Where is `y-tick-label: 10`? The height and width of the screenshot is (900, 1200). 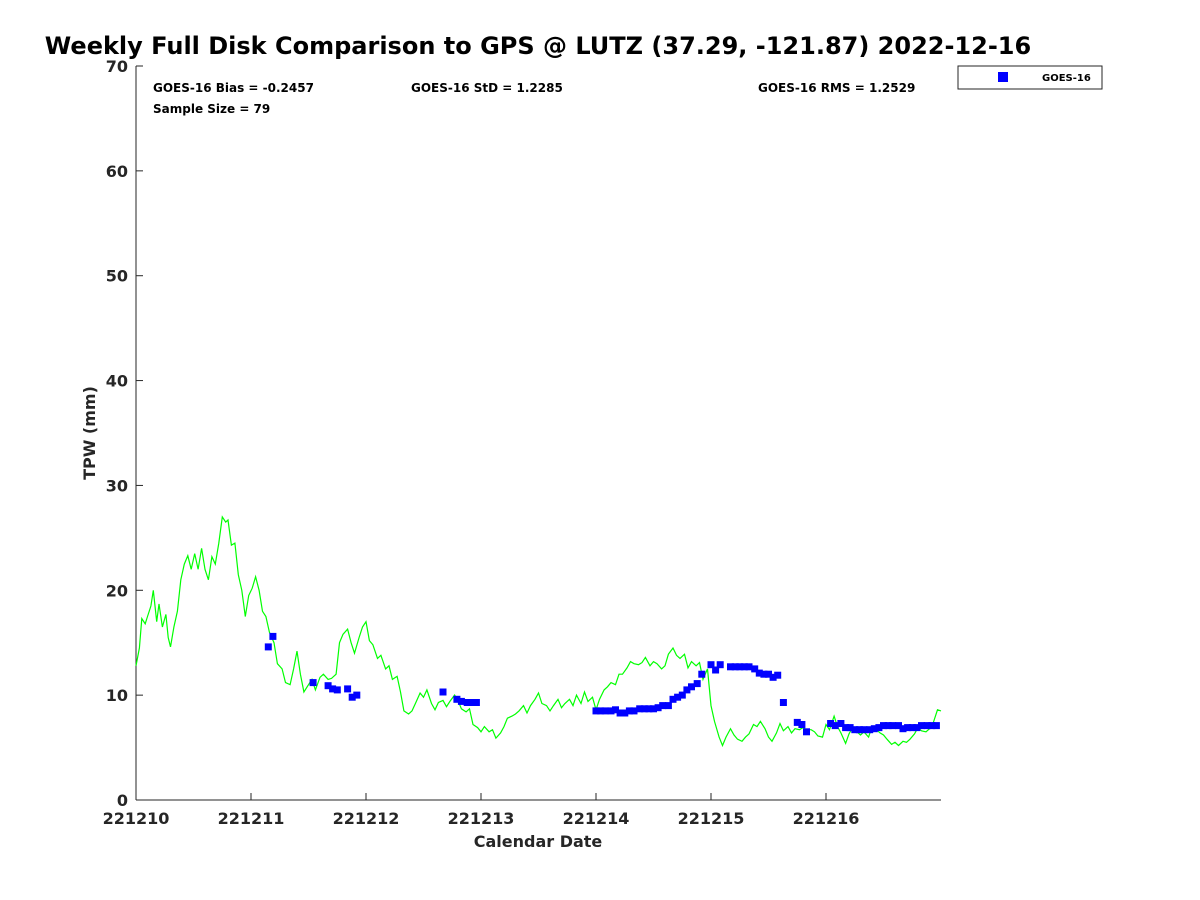 y-tick-label: 10 is located at coordinates (117, 695).